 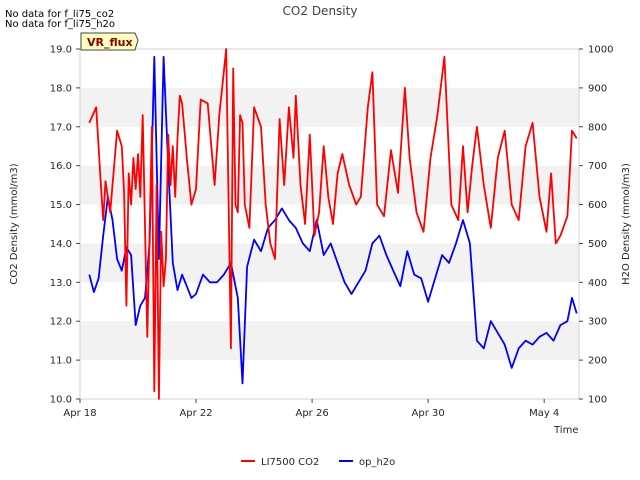 I want to click on y-axis-right-title: H2O Density (mmol/m3), so click(x=626, y=224).